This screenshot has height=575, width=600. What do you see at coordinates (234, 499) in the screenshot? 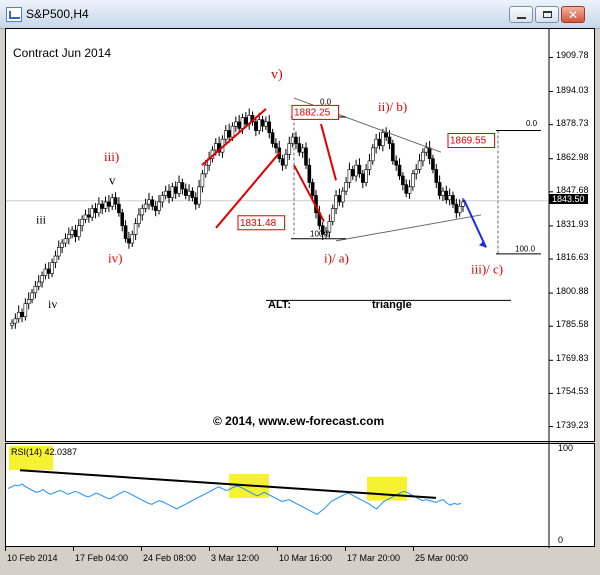
I see `rsi-line` at bounding box center [234, 499].